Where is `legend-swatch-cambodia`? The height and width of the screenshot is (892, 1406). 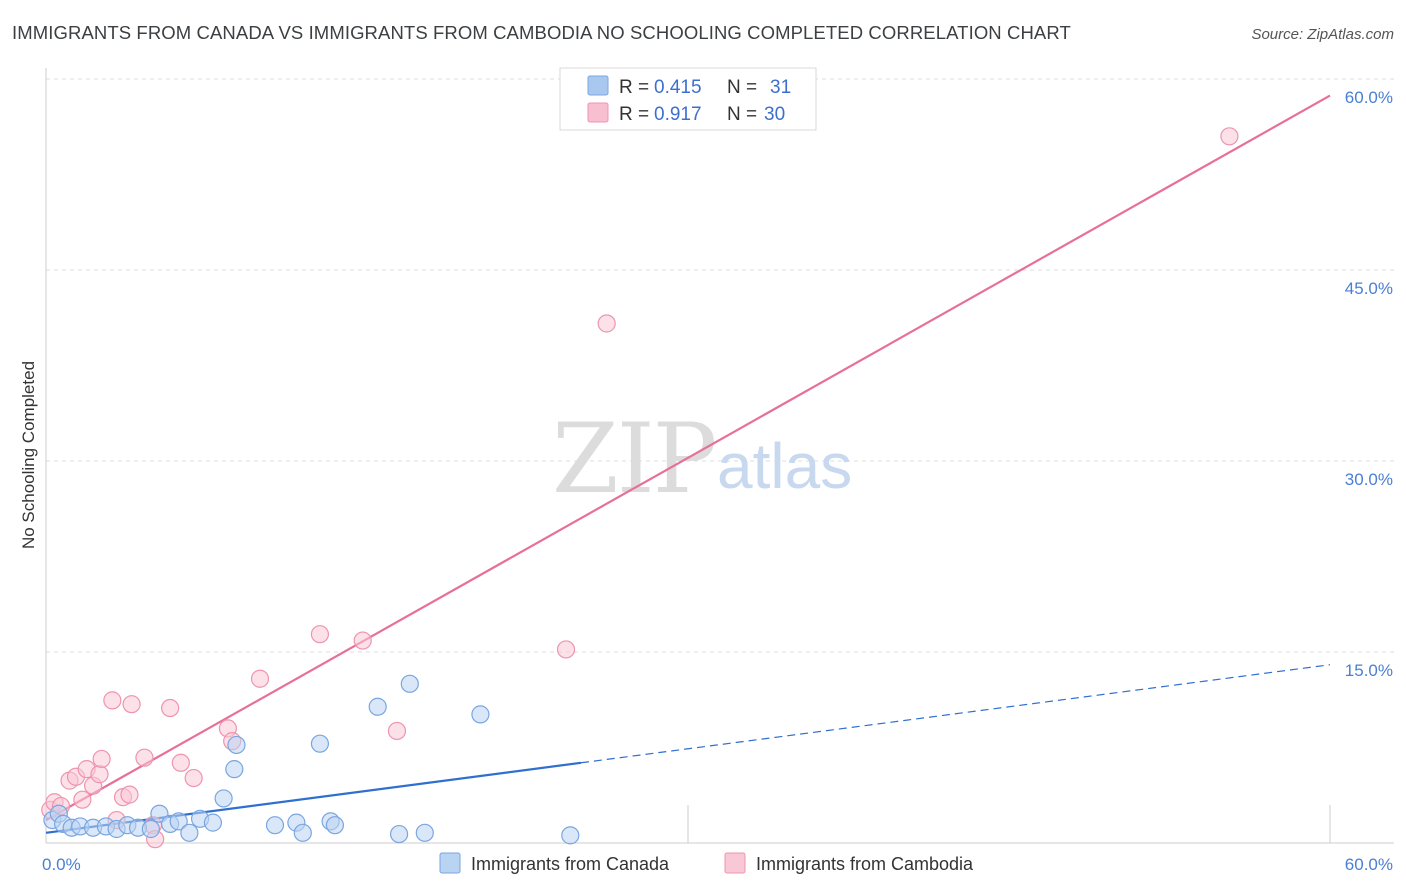 legend-swatch-cambodia is located at coordinates (598, 112).